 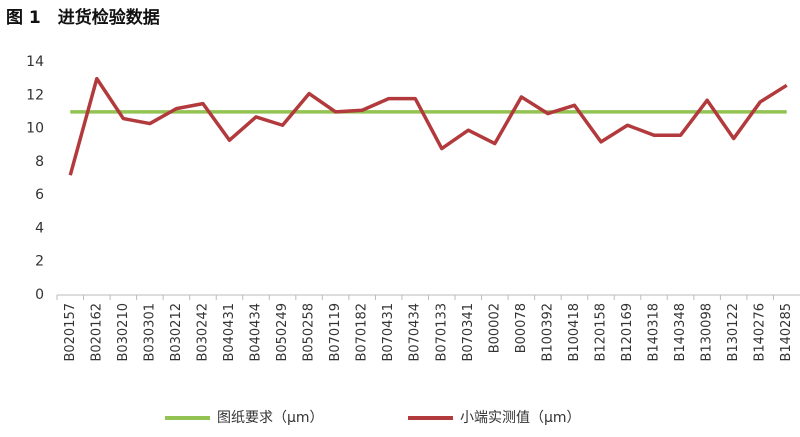 What do you see at coordinates (39, 195) in the screenshot?
I see `y-tick-label: 6` at bounding box center [39, 195].